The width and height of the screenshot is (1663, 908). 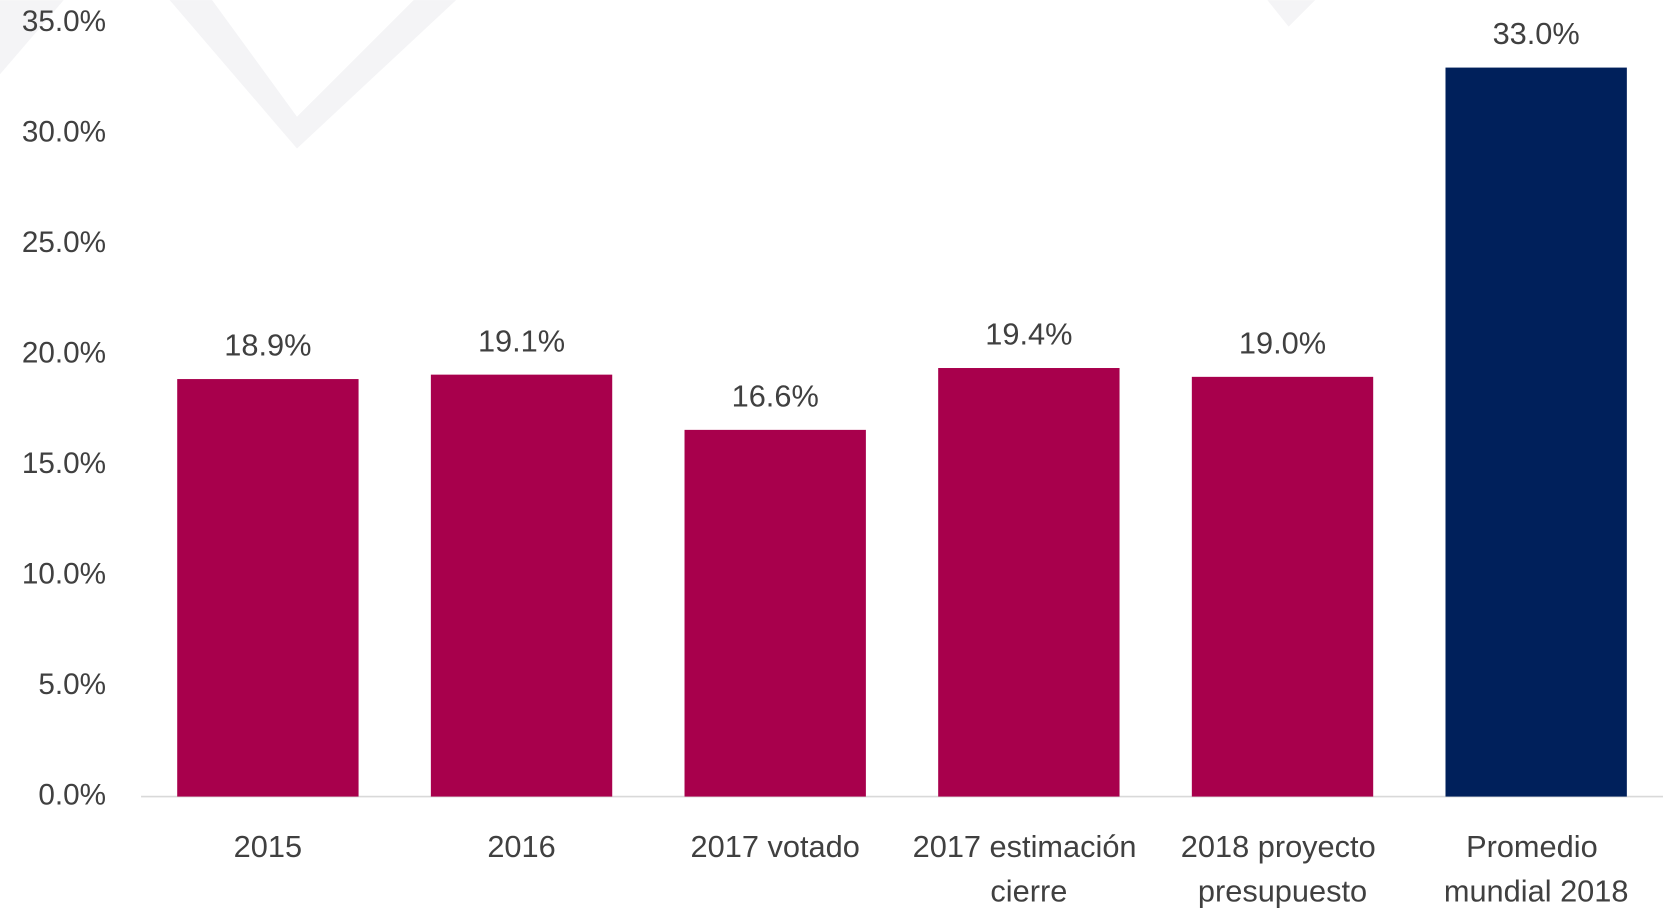 What do you see at coordinates (64, 132) in the screenshot?
I see `y-tick-label: 30.0%` at bounding box center [64, 132].